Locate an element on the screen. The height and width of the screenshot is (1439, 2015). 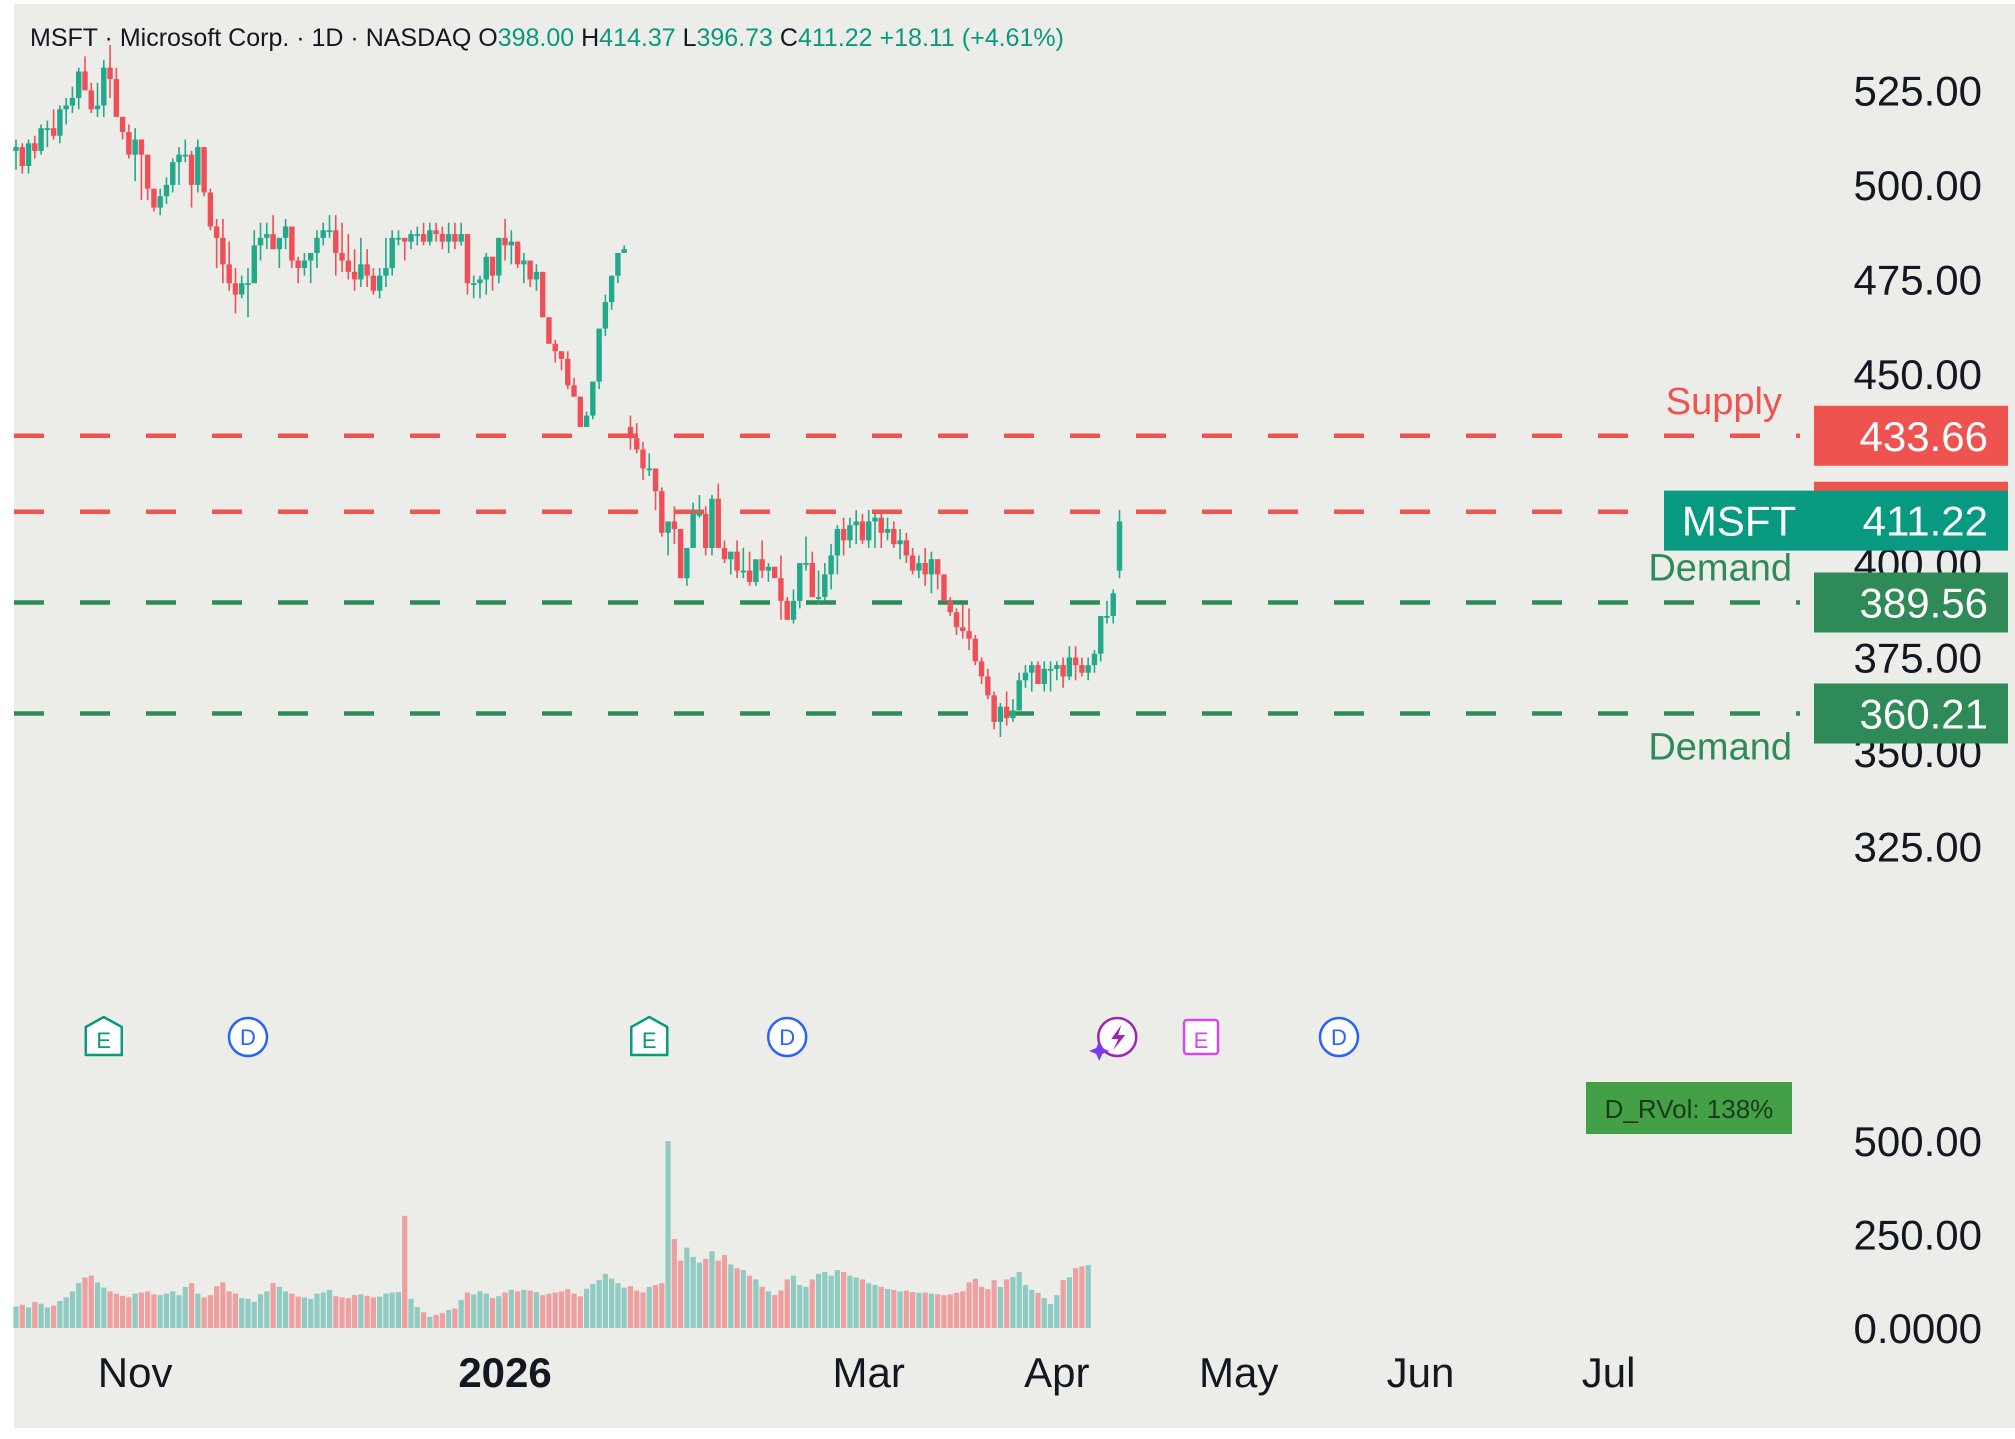
level-price-tag is located at coordinates (1911, 713).